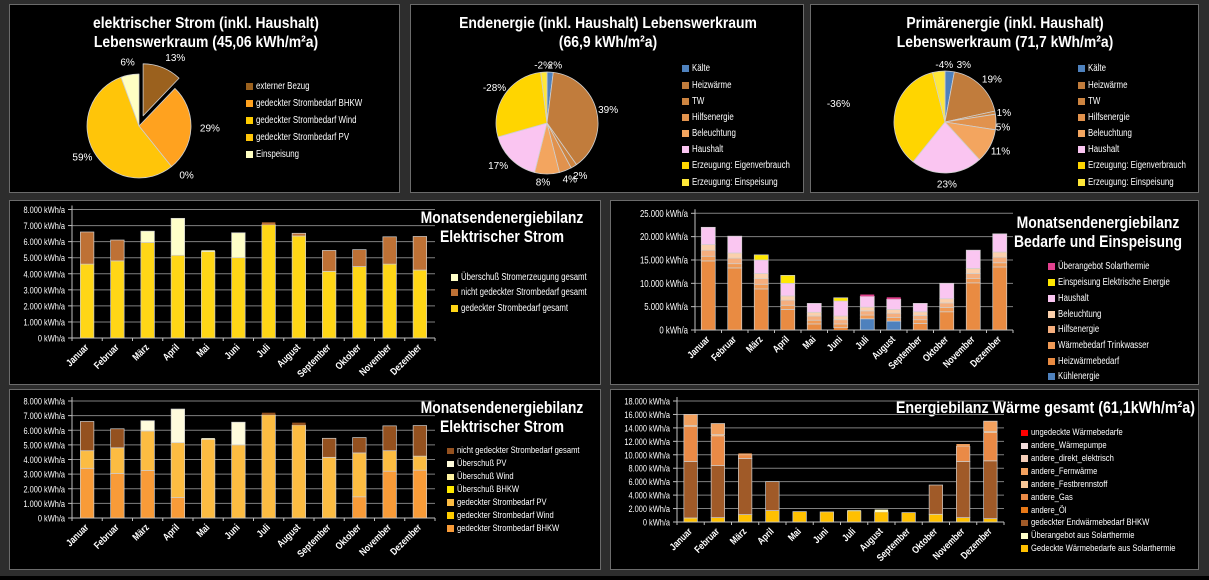 This screenshot has width=1209, height=580. I want to click on legend-label: Gedeckte Wärmebedarfe aus Solarthermie, so click(1102, 549).